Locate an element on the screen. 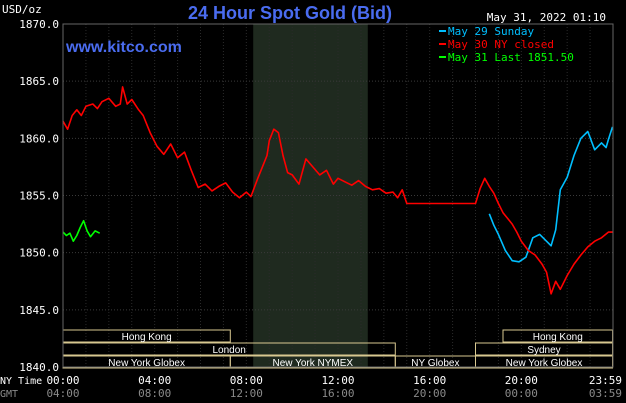  legend-label-3: May 31 Last 1851.50 is located at coordinates (511, 57).